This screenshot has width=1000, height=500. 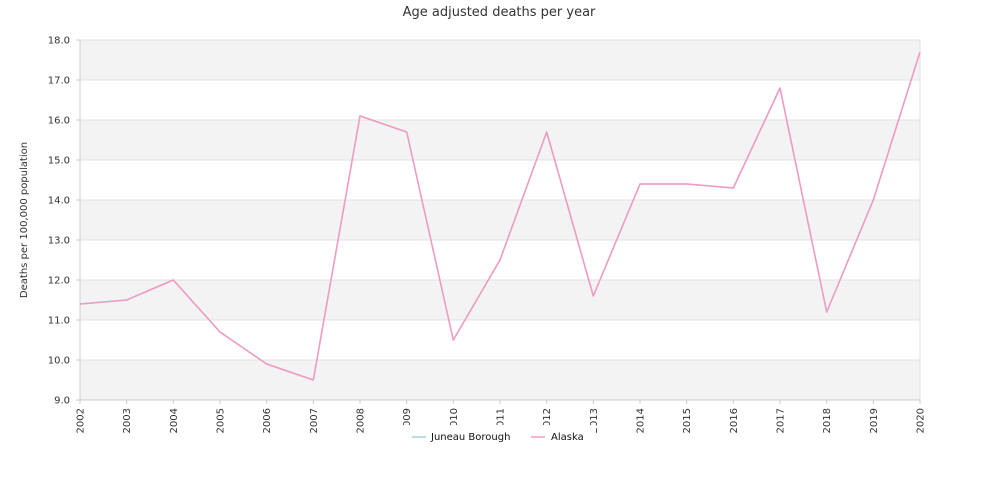 What do you see at coordinates (470, 437) in the screenshot?
I see `legend-label-juneau-borough: Juneau Borough` at bounding box center [470, 437].